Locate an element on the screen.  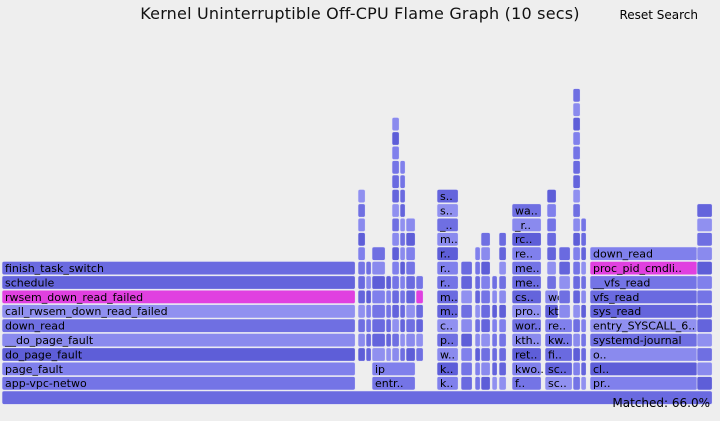
stack-frame: __vfs_read is located at coordinates (643, 282).